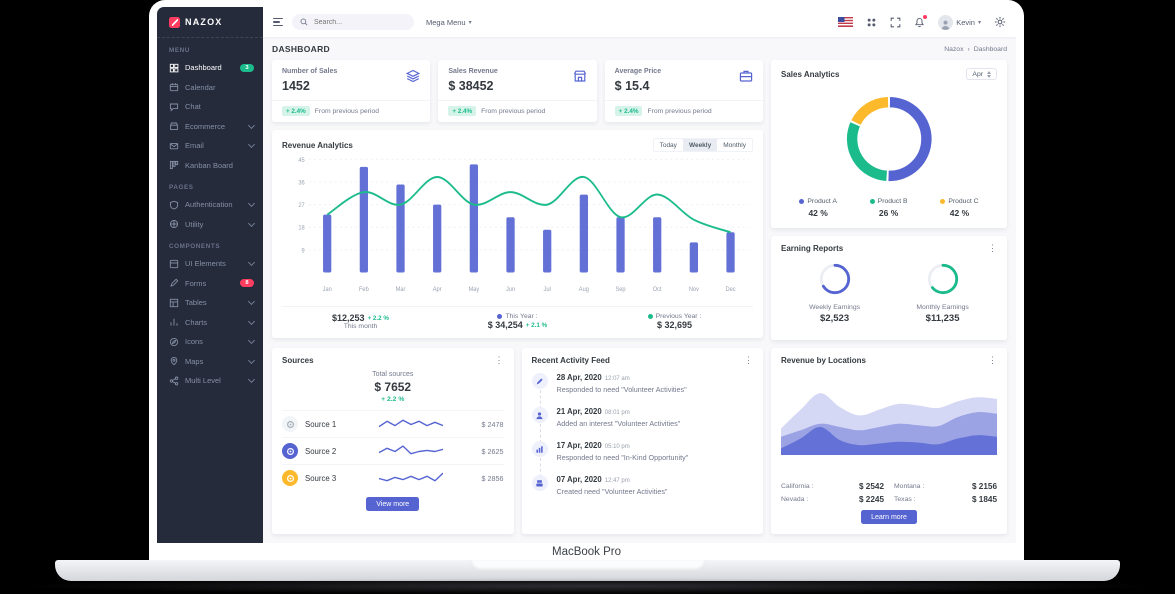 Image resolution: width=1175 pixels, height=594 pixels. What do you see at coordinates (620, 290) in the screenshot?
I see `svg-text: Sep` at bounding box center [620, 290].